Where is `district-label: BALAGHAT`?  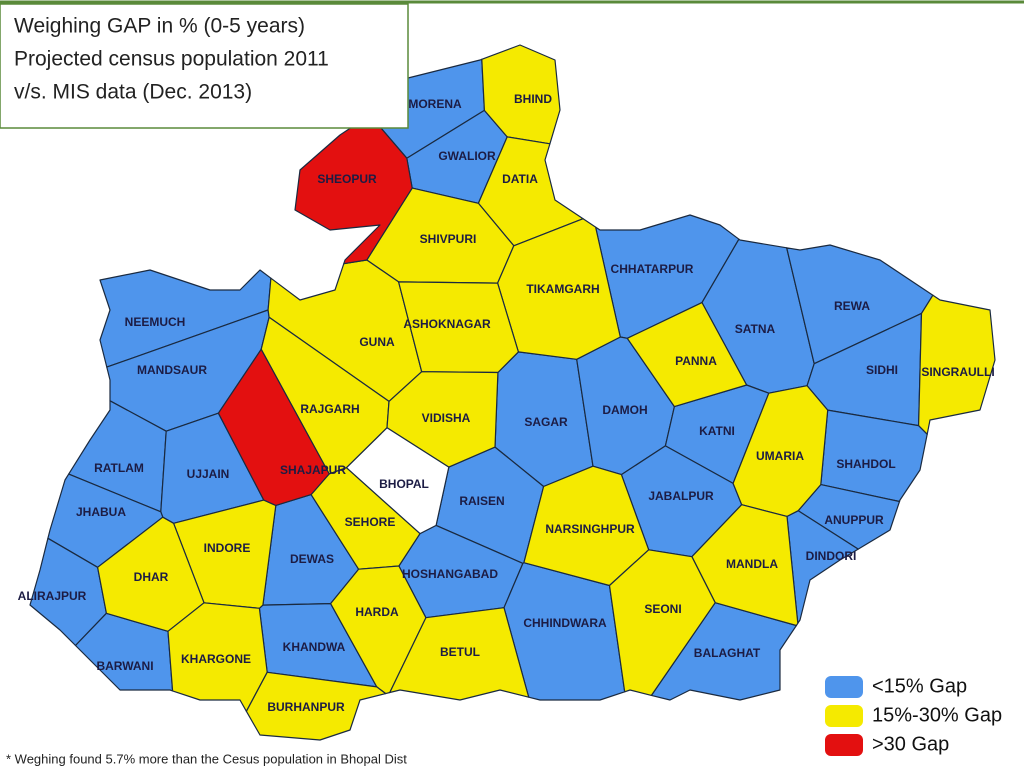
district-label: BALAGHAT is located at coordinates (727, 653).